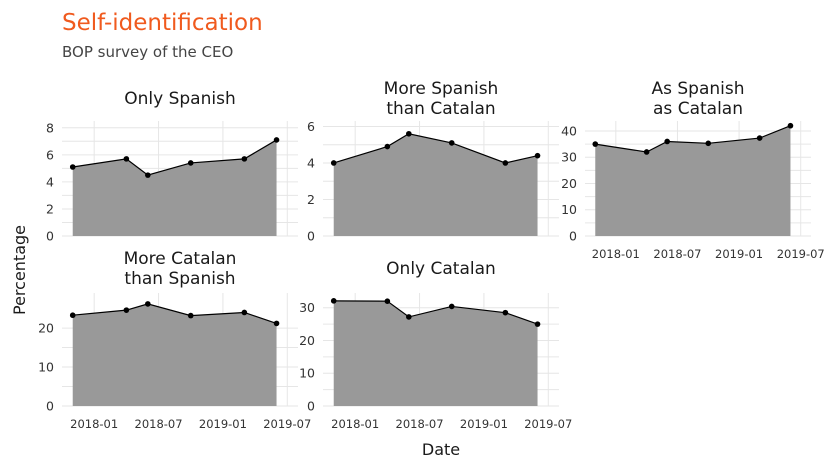 The image size is (829, 466). Describe the element at coordinates (441, 89) in the screenshot. I see `facet-strip-label: More Spanish` at that location.